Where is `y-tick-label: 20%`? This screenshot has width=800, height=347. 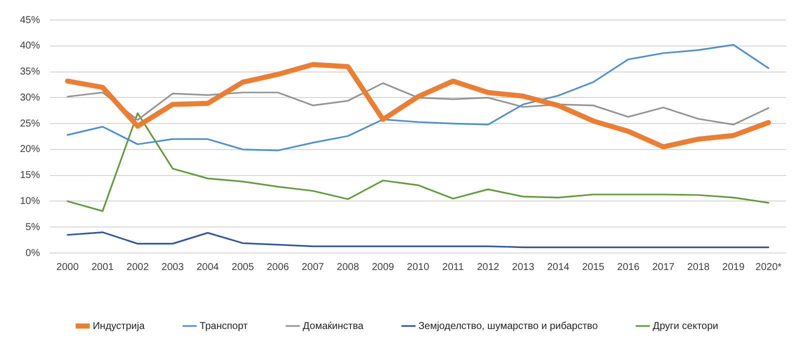
y-tick-label: 20% is located at coordinates (30, 150).